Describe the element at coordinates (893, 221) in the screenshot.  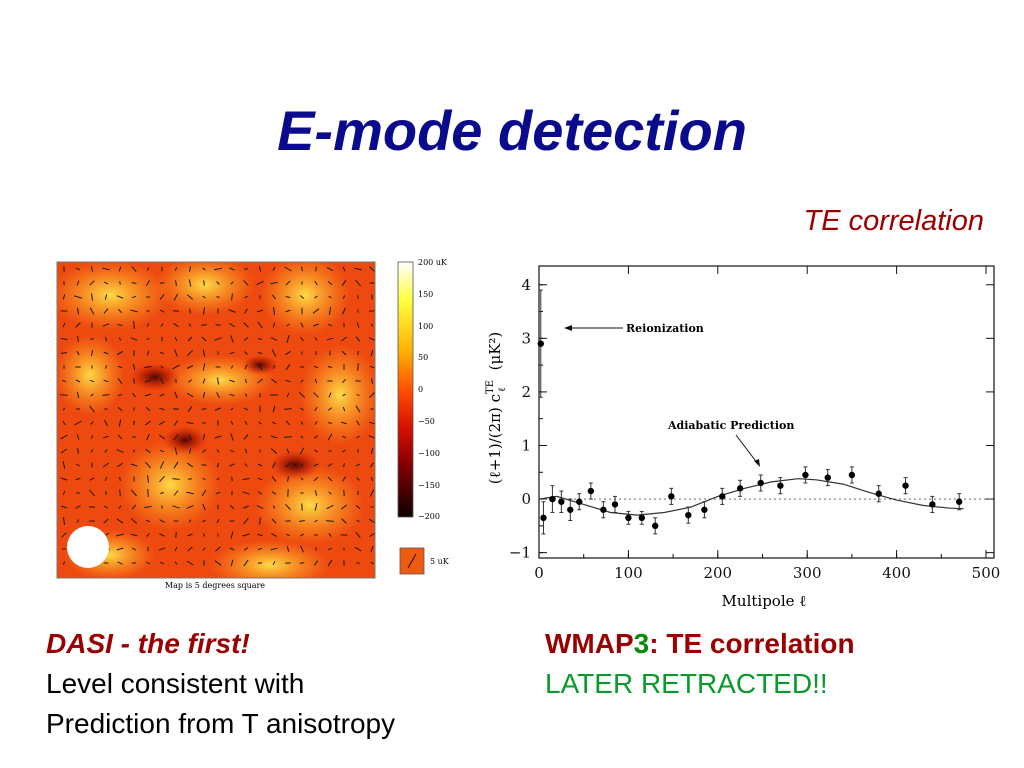
I see `te-correlation-label: TE correlation` at that location.